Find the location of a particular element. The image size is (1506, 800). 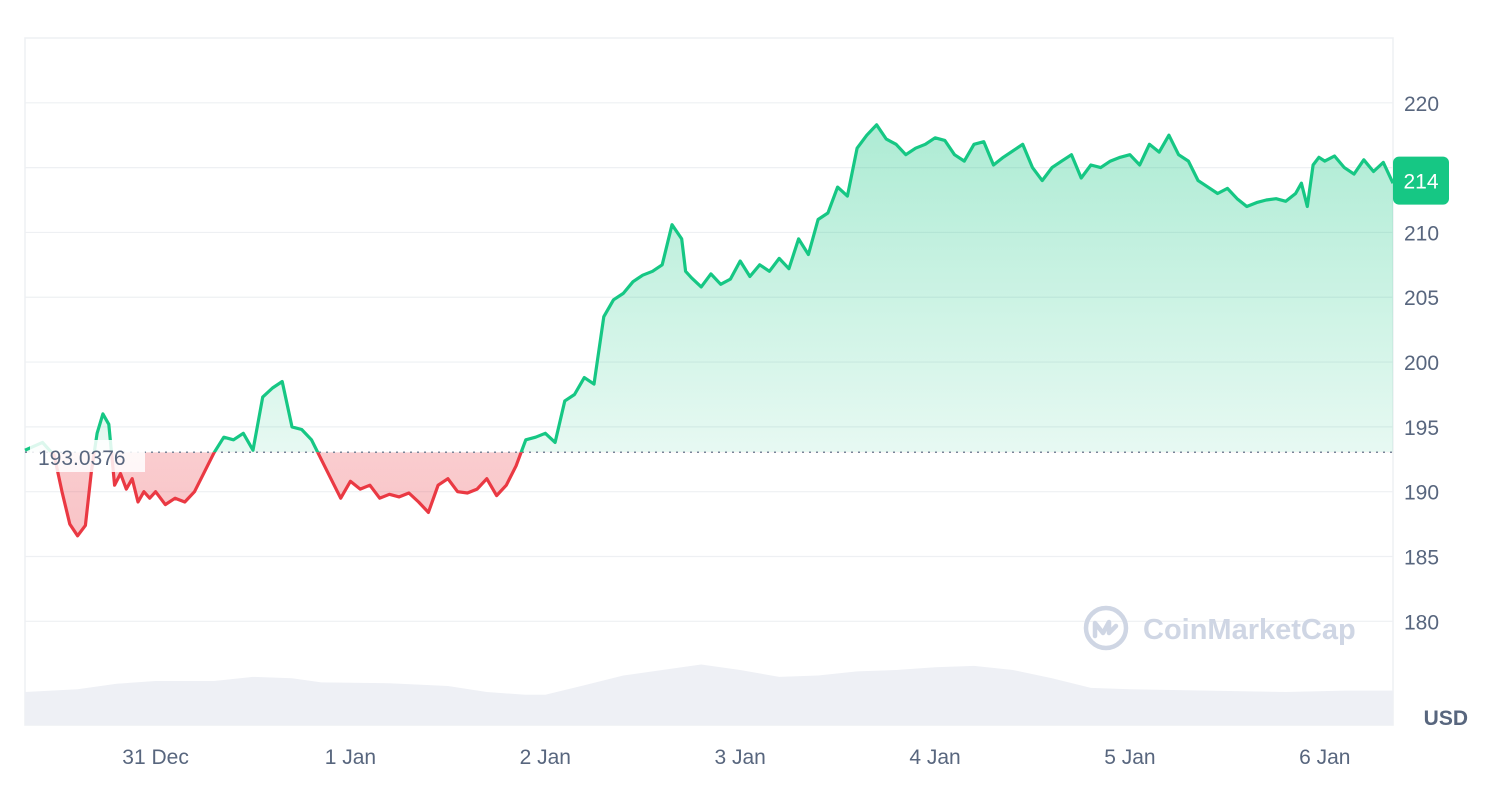

currency-unit-label: USD is located at coordinates (1446, 718).